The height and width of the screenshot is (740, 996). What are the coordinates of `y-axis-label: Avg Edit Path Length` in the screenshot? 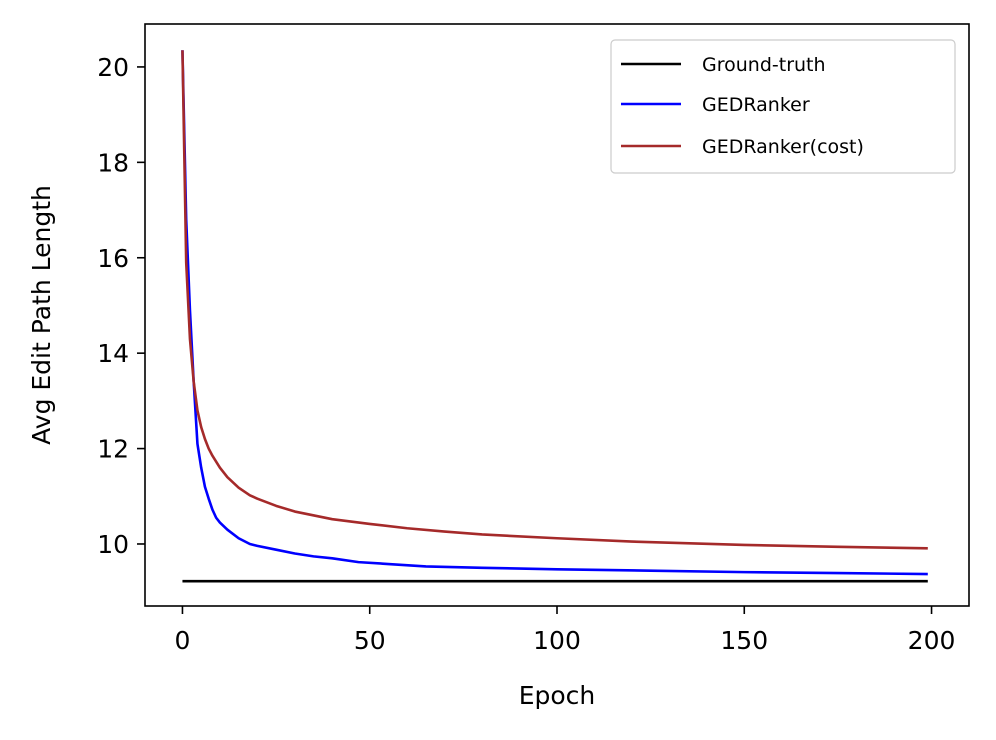 It's located at (41, 315).